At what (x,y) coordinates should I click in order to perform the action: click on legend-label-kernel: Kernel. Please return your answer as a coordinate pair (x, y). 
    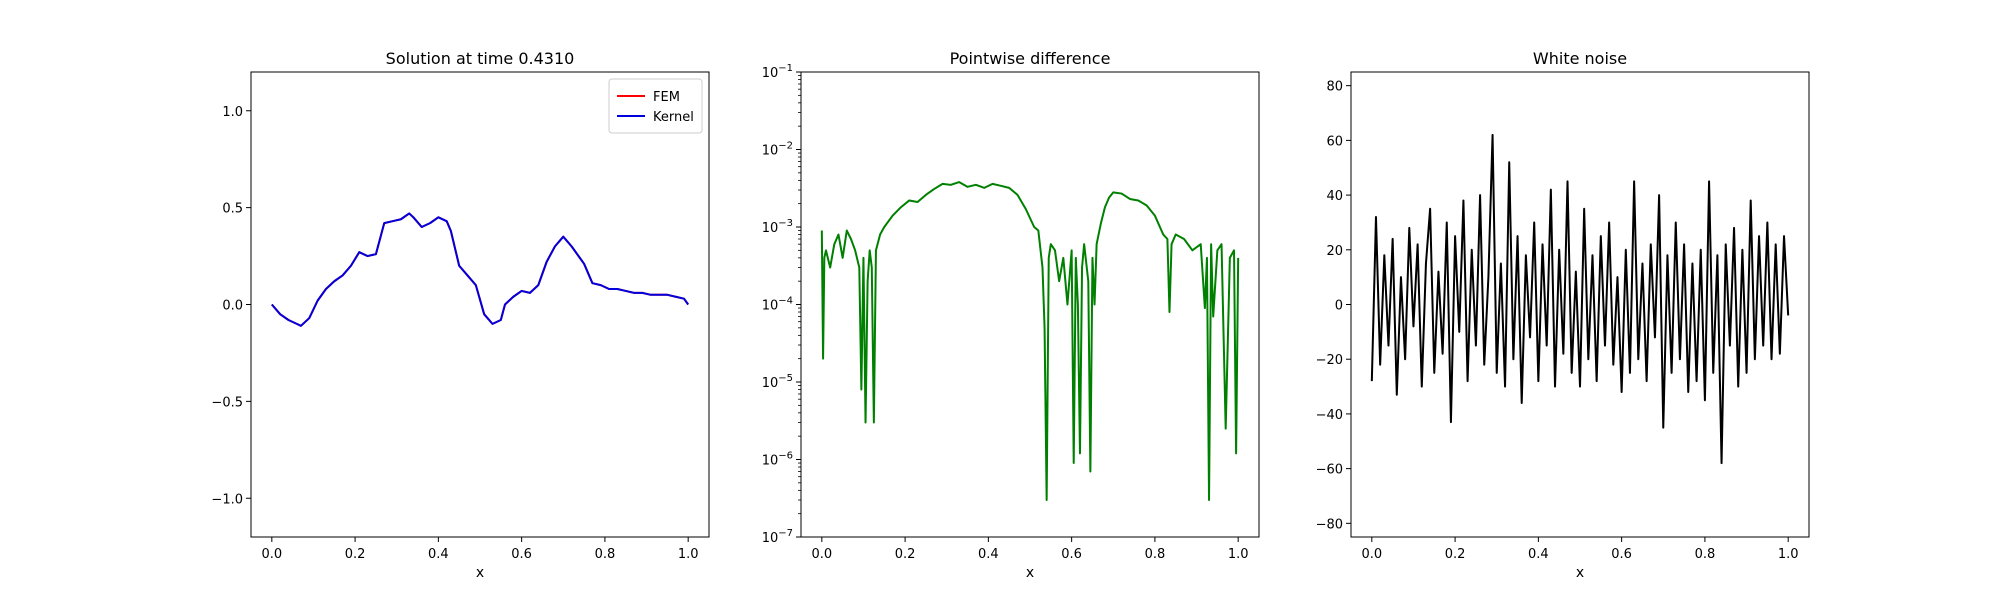
    Looking at the image, I should click on (673, 117).